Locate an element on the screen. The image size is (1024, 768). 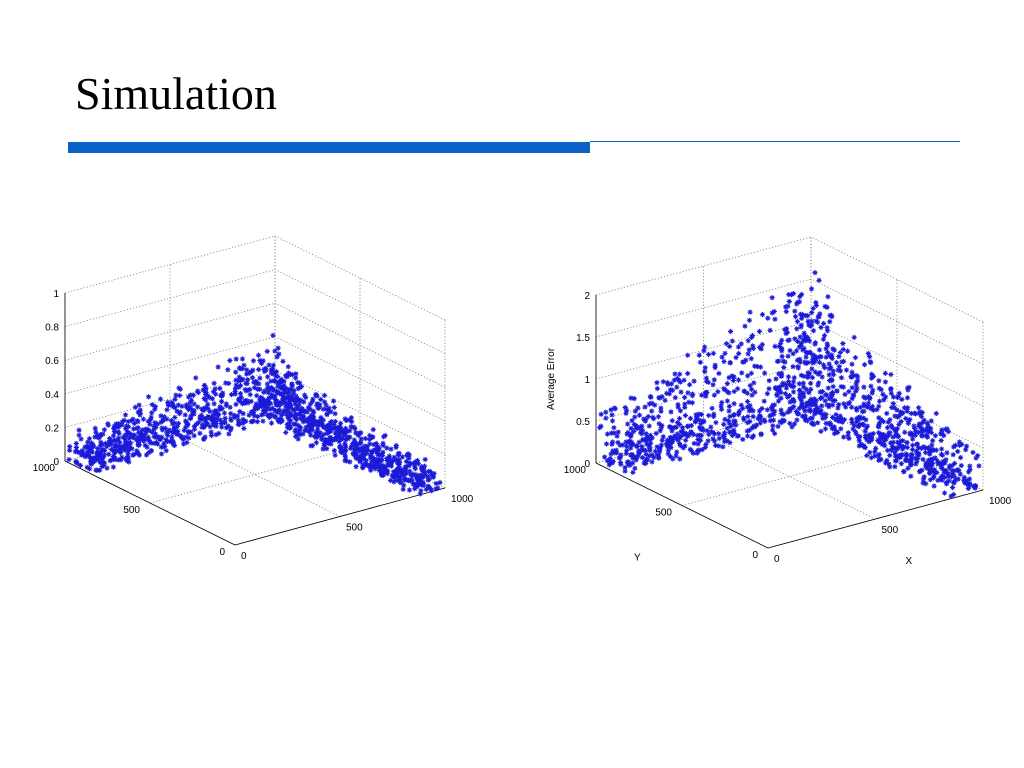
x-axis-line is located at coordinates (340, 516).